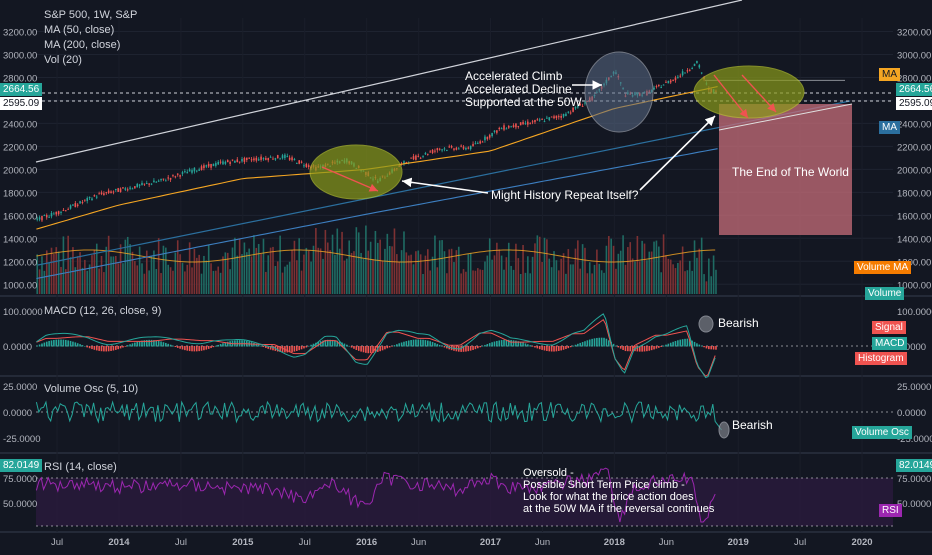  I want to click on decline-arrow, so click(350, 179).